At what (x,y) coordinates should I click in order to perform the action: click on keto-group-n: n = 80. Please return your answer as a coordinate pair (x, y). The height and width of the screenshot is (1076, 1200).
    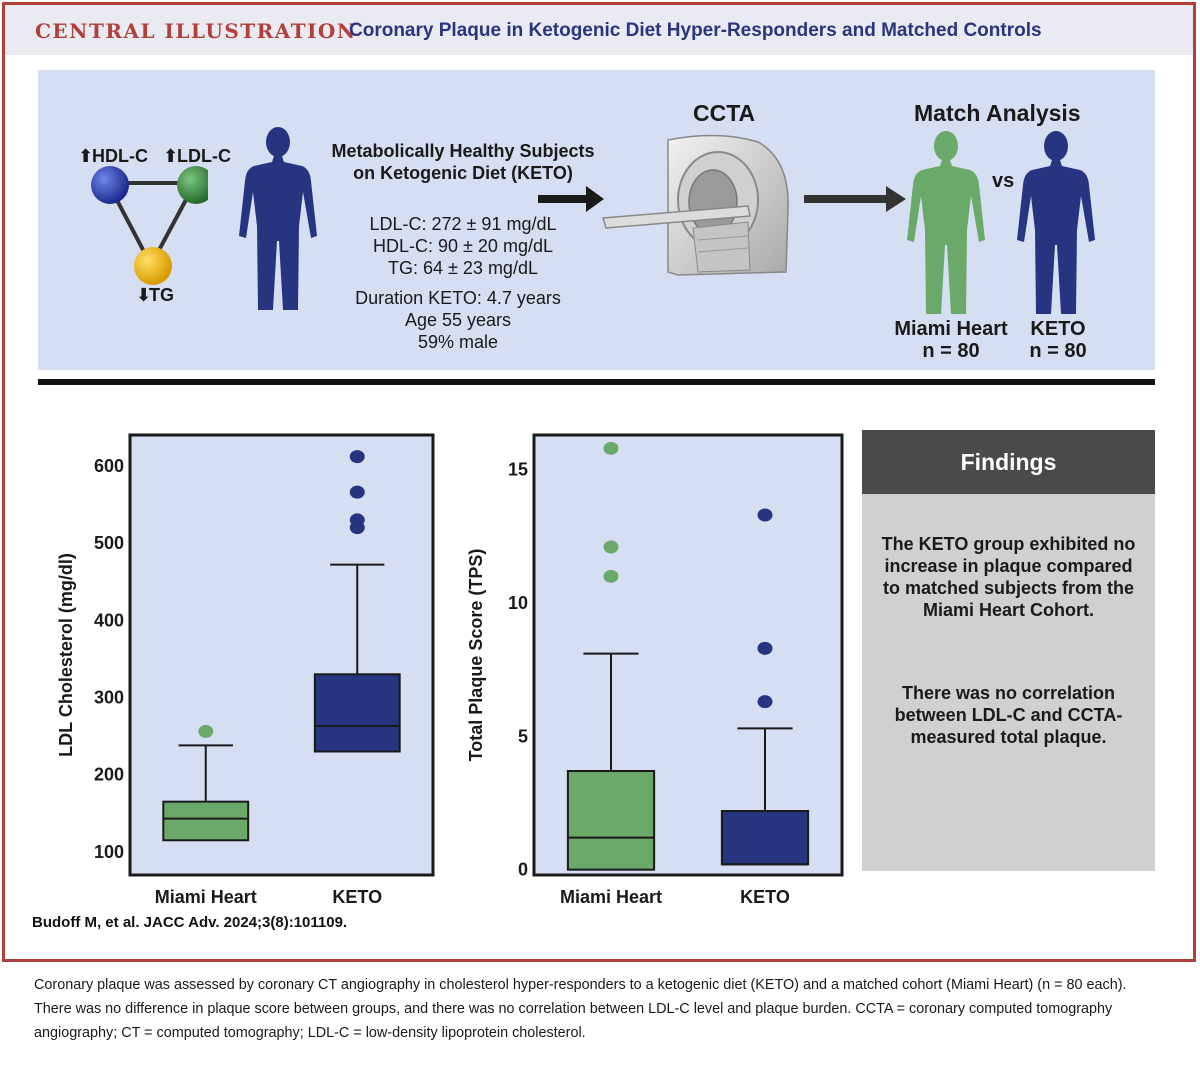
    Looking at the image, I should click on (1058, 351).